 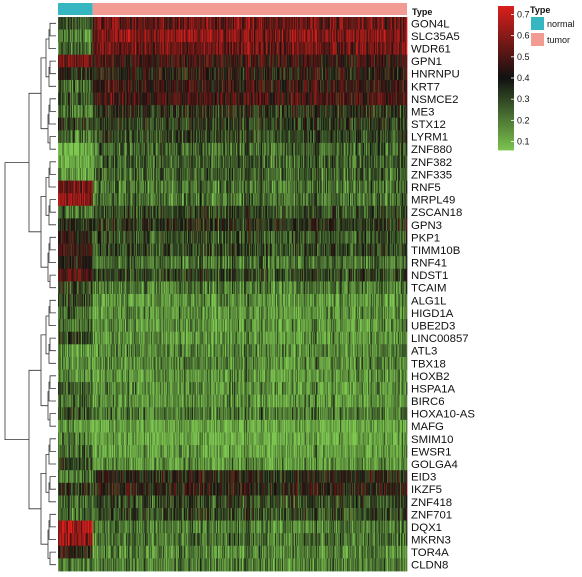 I want to click on annotation-segment-tumor, so click(x=250, y=9).